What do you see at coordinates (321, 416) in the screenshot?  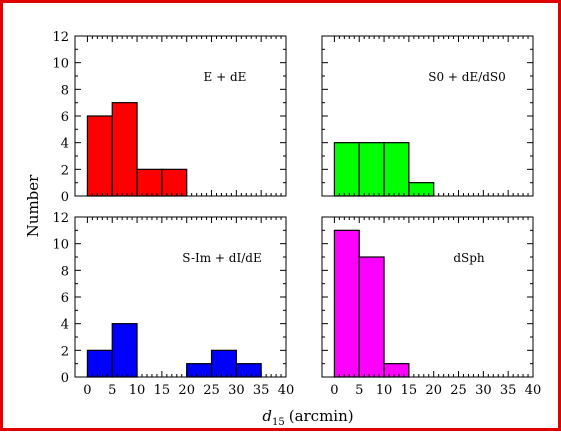 I see `x-axis-label-unit: (arcmin)` at bounding box center [321, 416].